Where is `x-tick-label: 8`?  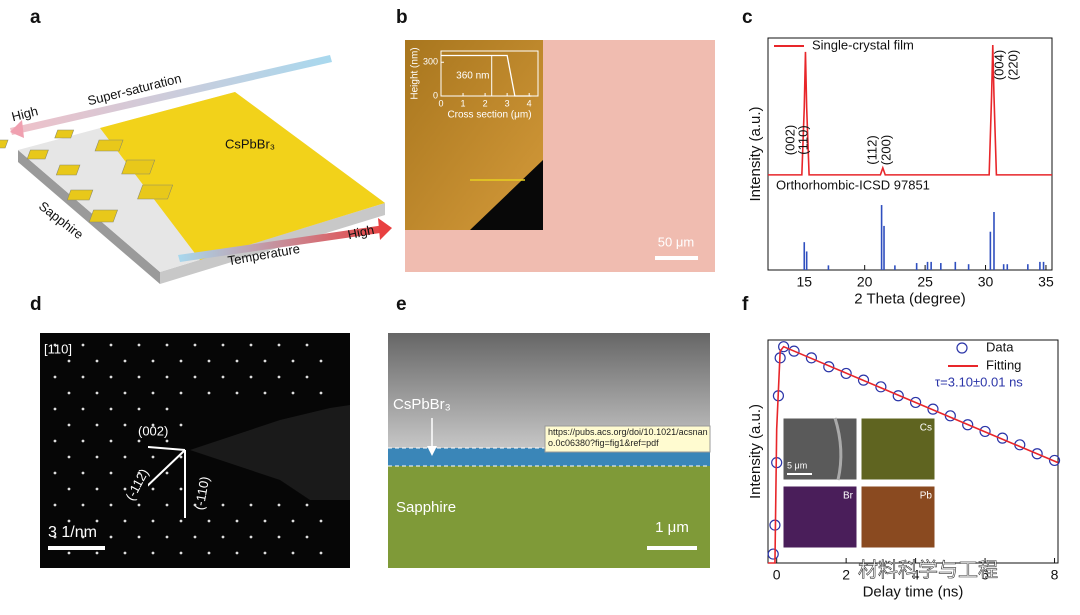 x-tick-label: 8 is located at coordinates (1055, 574).